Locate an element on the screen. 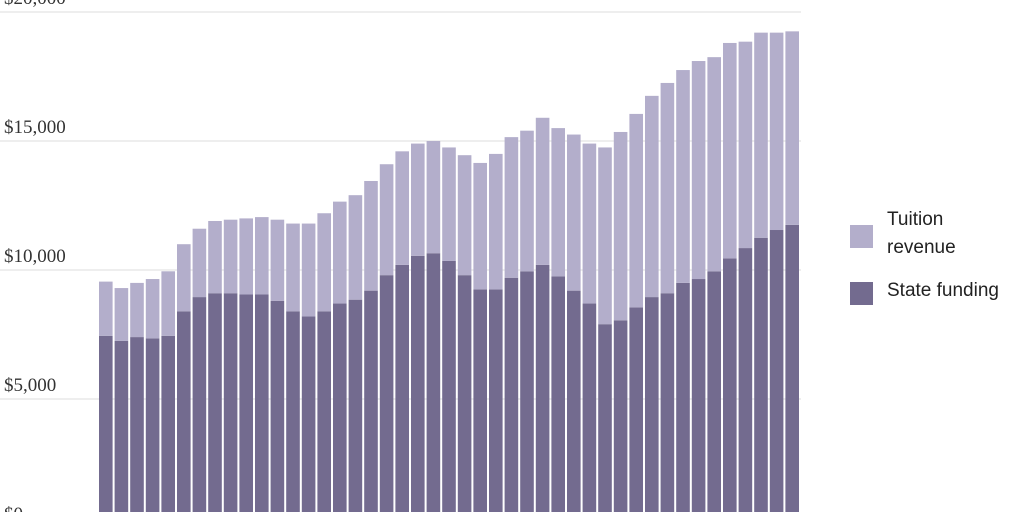 The width and height of the screenshot is (1024, 512). legend-swatch-tuition-revenue is located at coordinates (861, 236).